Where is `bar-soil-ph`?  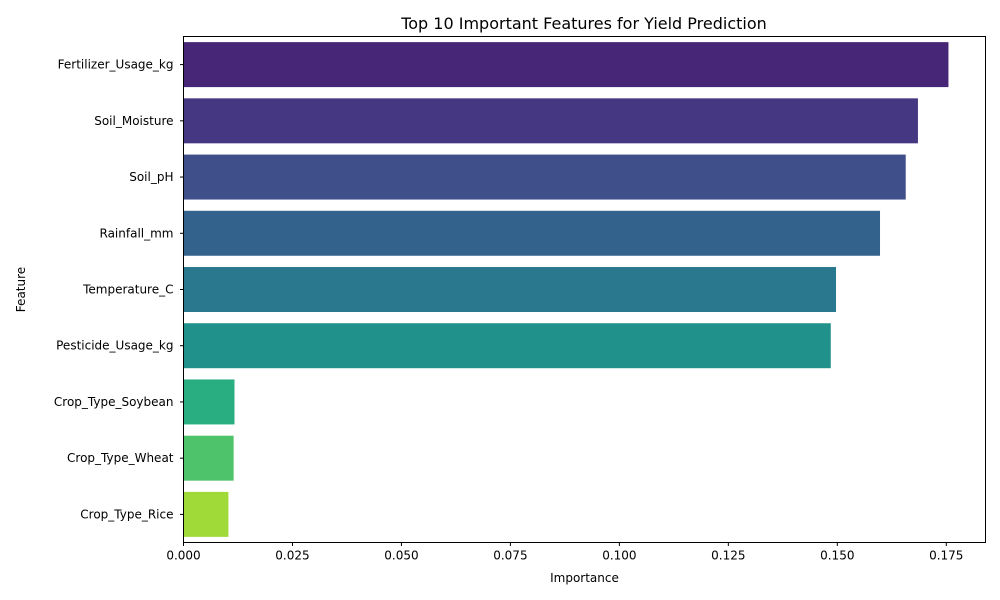 bar-soil-ph is located at coordinates (544, 177).